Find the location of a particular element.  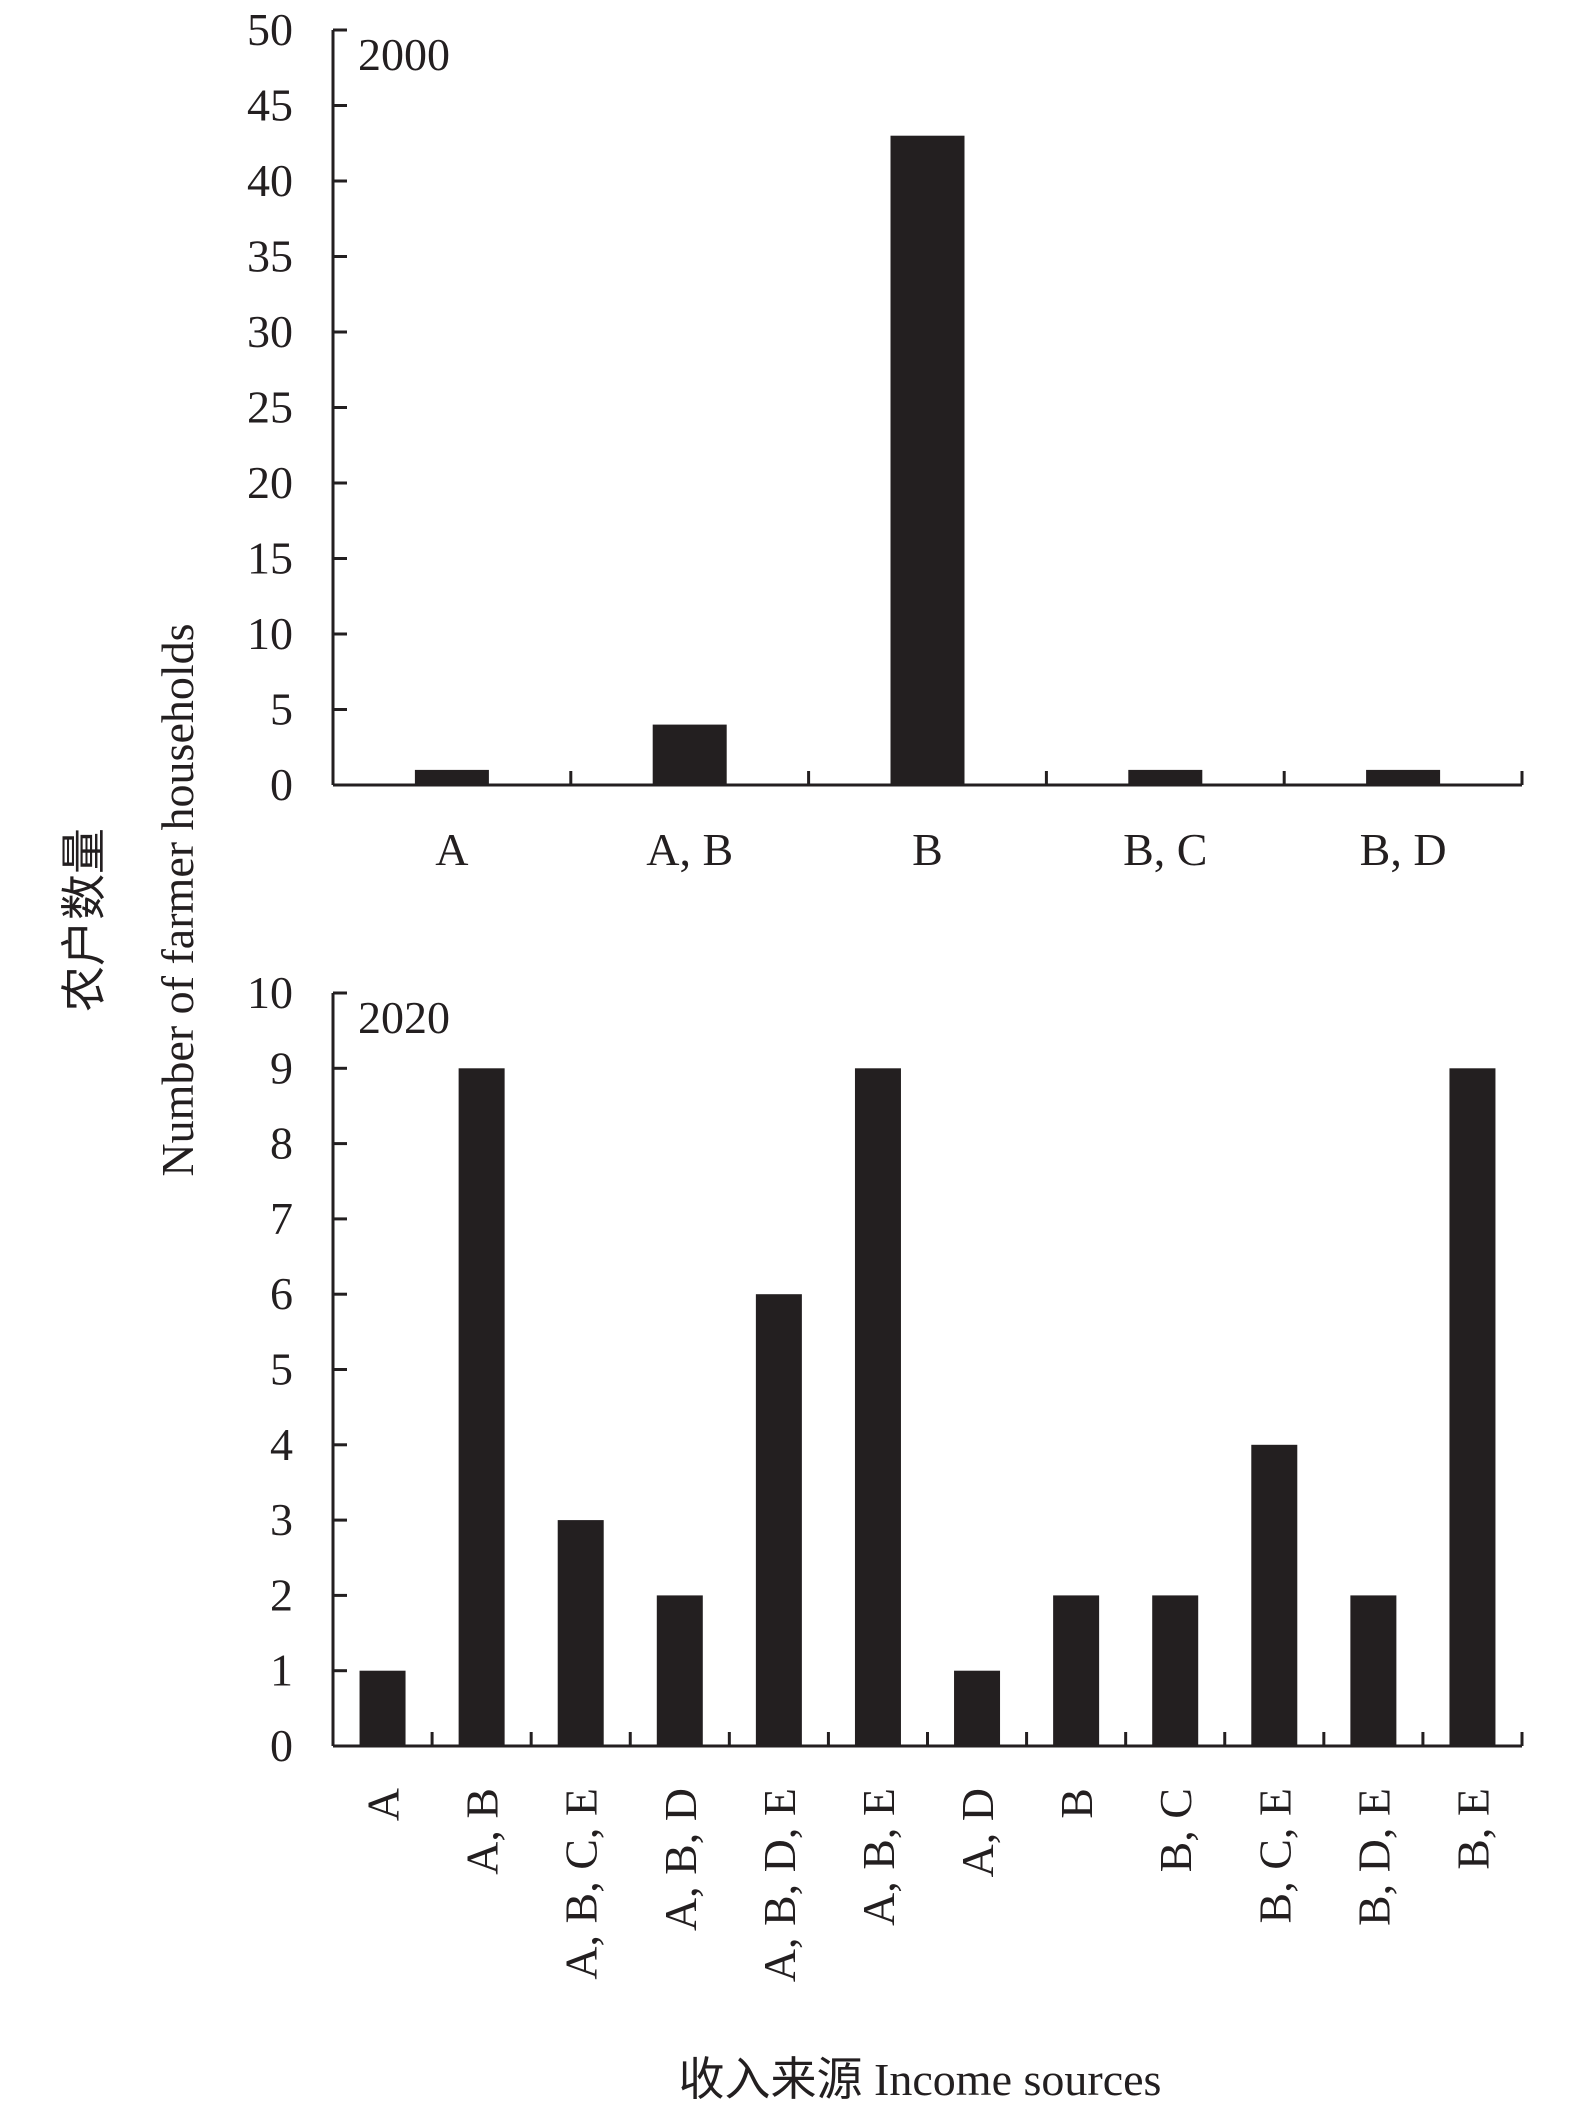

panel-year-label: 2020 is located at coordinates (404, 1017).